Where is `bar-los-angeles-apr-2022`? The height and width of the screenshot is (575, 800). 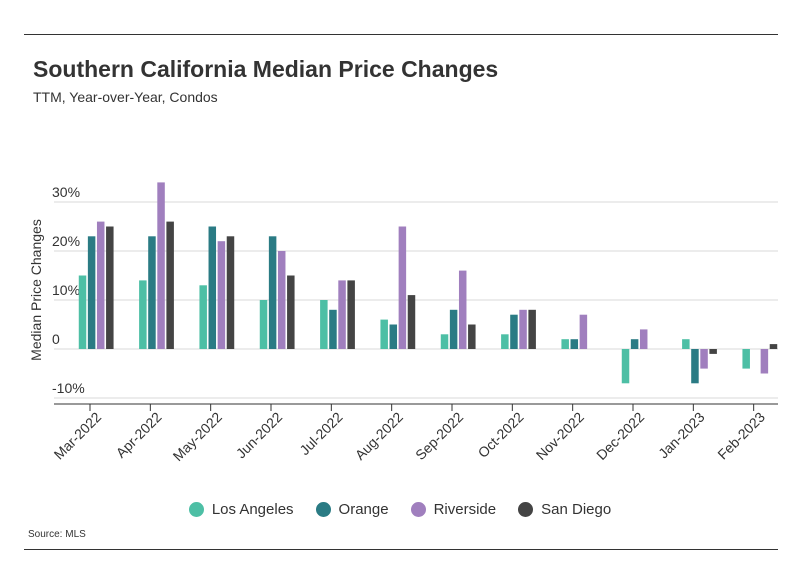
bar-los-angeles-apr-2022 is located at coordinates (143, 314).